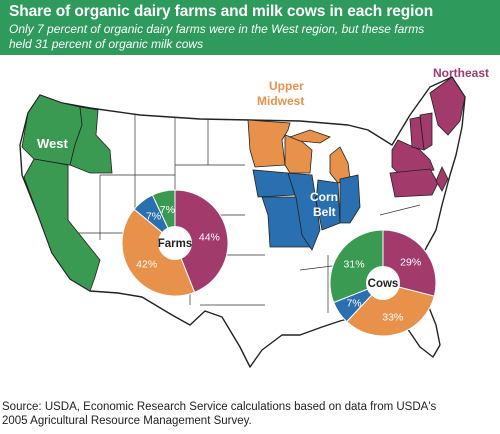  Describe the element at coordinates (410, 263) in the screenshot. I see `pie-label-cows-northeast: 29%` at that location.